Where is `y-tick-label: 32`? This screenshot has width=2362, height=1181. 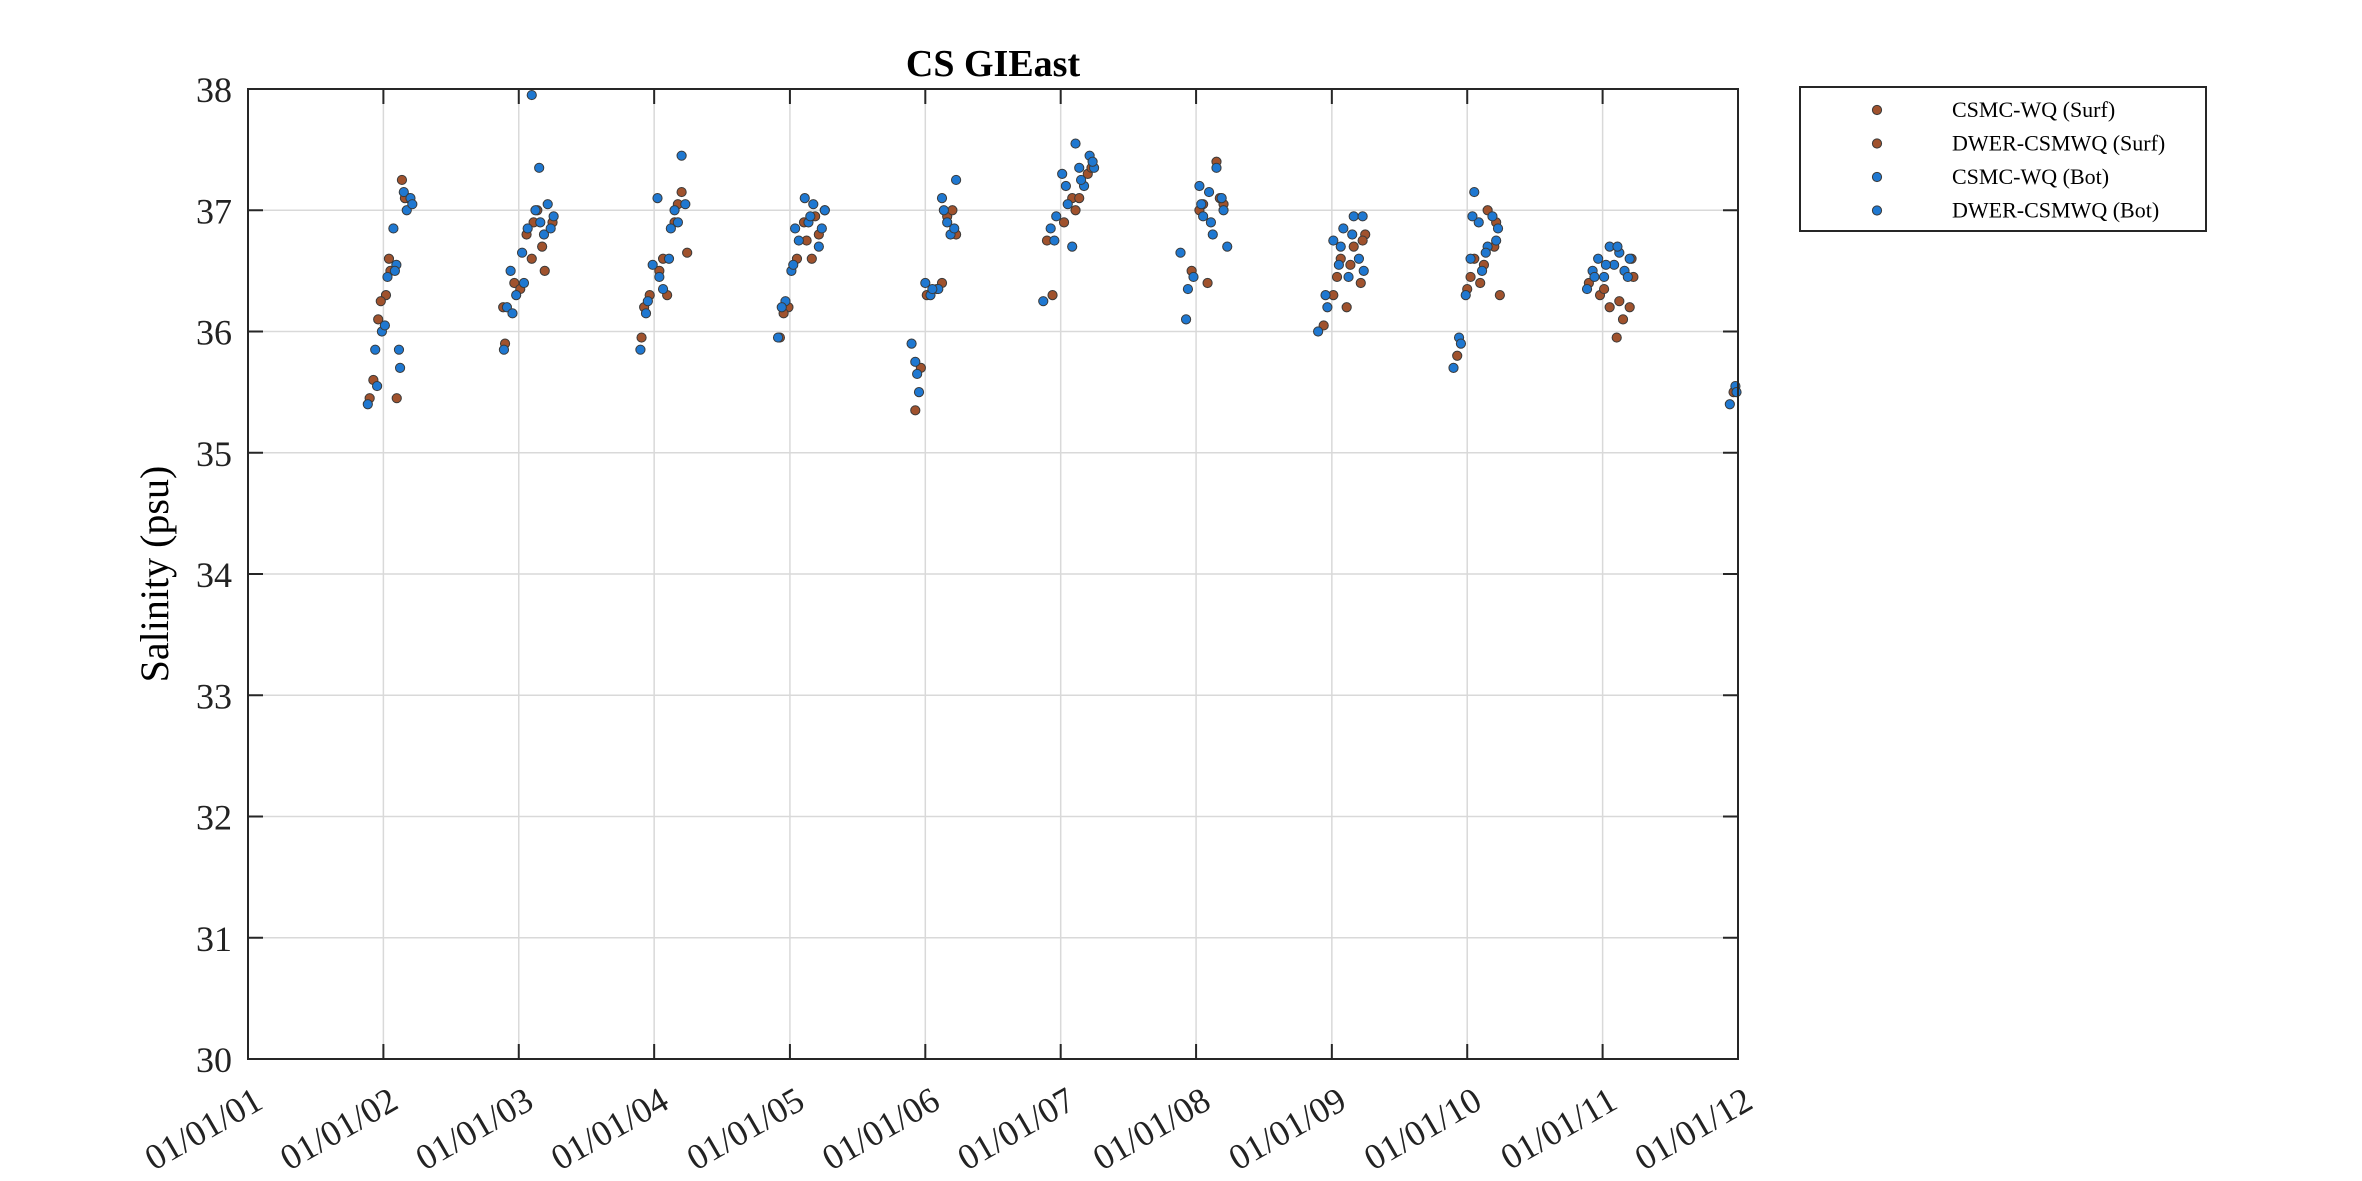
y-tick-label: 32 is located at coordinates (214, 818).